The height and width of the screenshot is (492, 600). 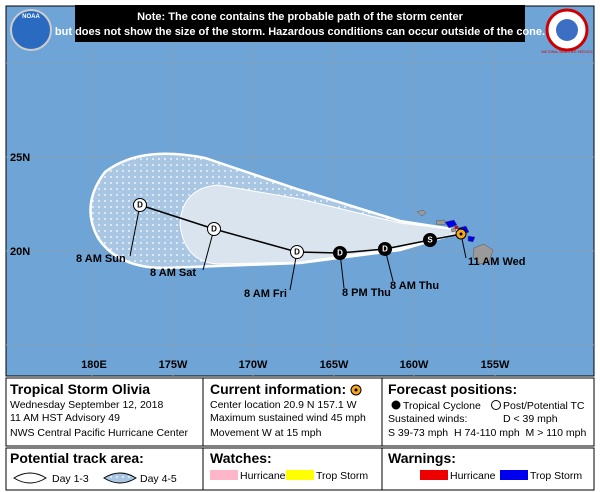 I want to click on lat-label: 20N, so click(x=20, y=252).